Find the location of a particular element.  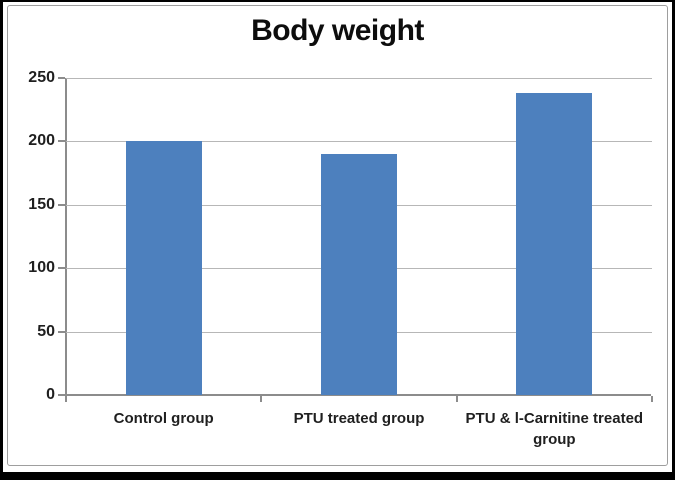

y-tick-label: 200 is located at coordinates (41, 141).